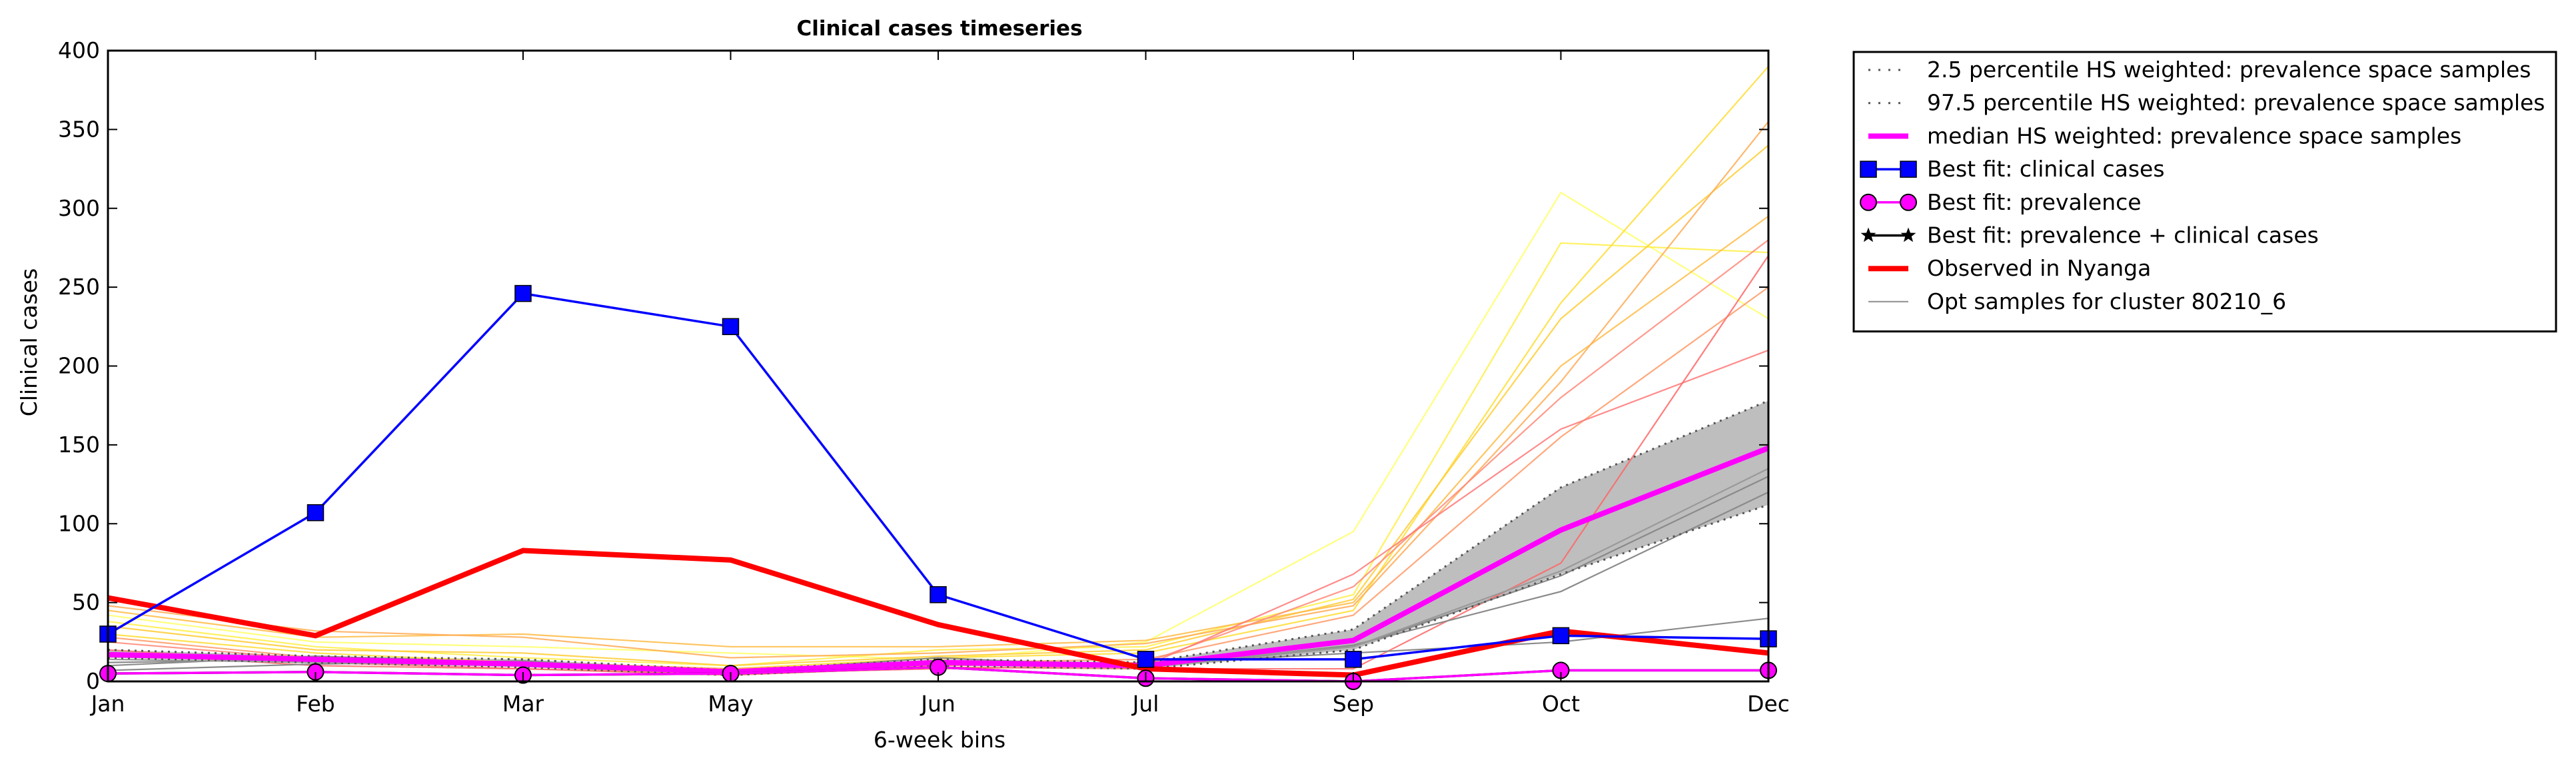 This screenshot has height=772, width=2576. Describe the element at coordinates (1768, 704) in the screenshot. I see `x-tick-label-9: Dec` at that location.